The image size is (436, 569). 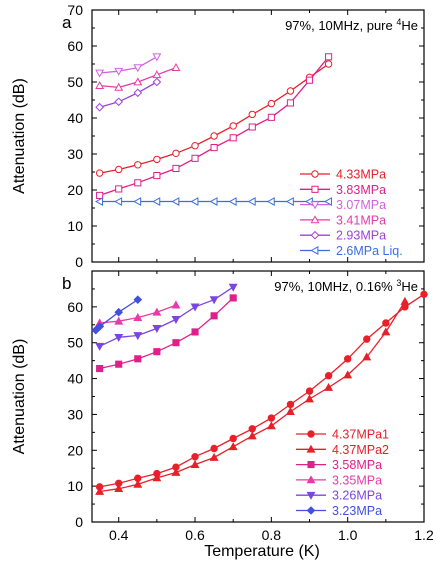 What do you see at coordinates (398, 283) in the screenshot?
I see `annotation-superscript: 3` at bounding box center [398, 283].